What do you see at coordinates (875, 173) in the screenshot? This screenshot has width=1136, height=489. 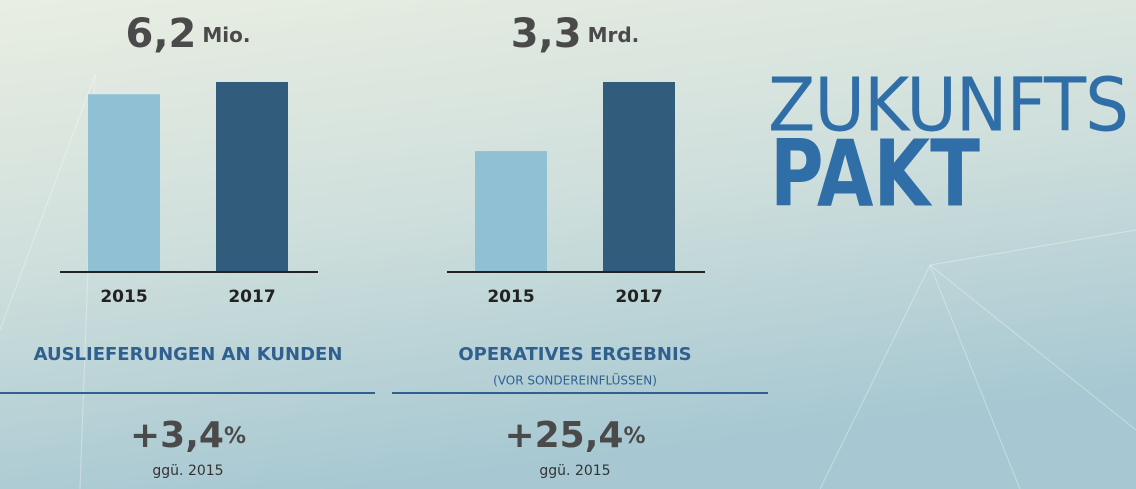 I see `logo-line2: PAKT` at bounding box center [875, 173].